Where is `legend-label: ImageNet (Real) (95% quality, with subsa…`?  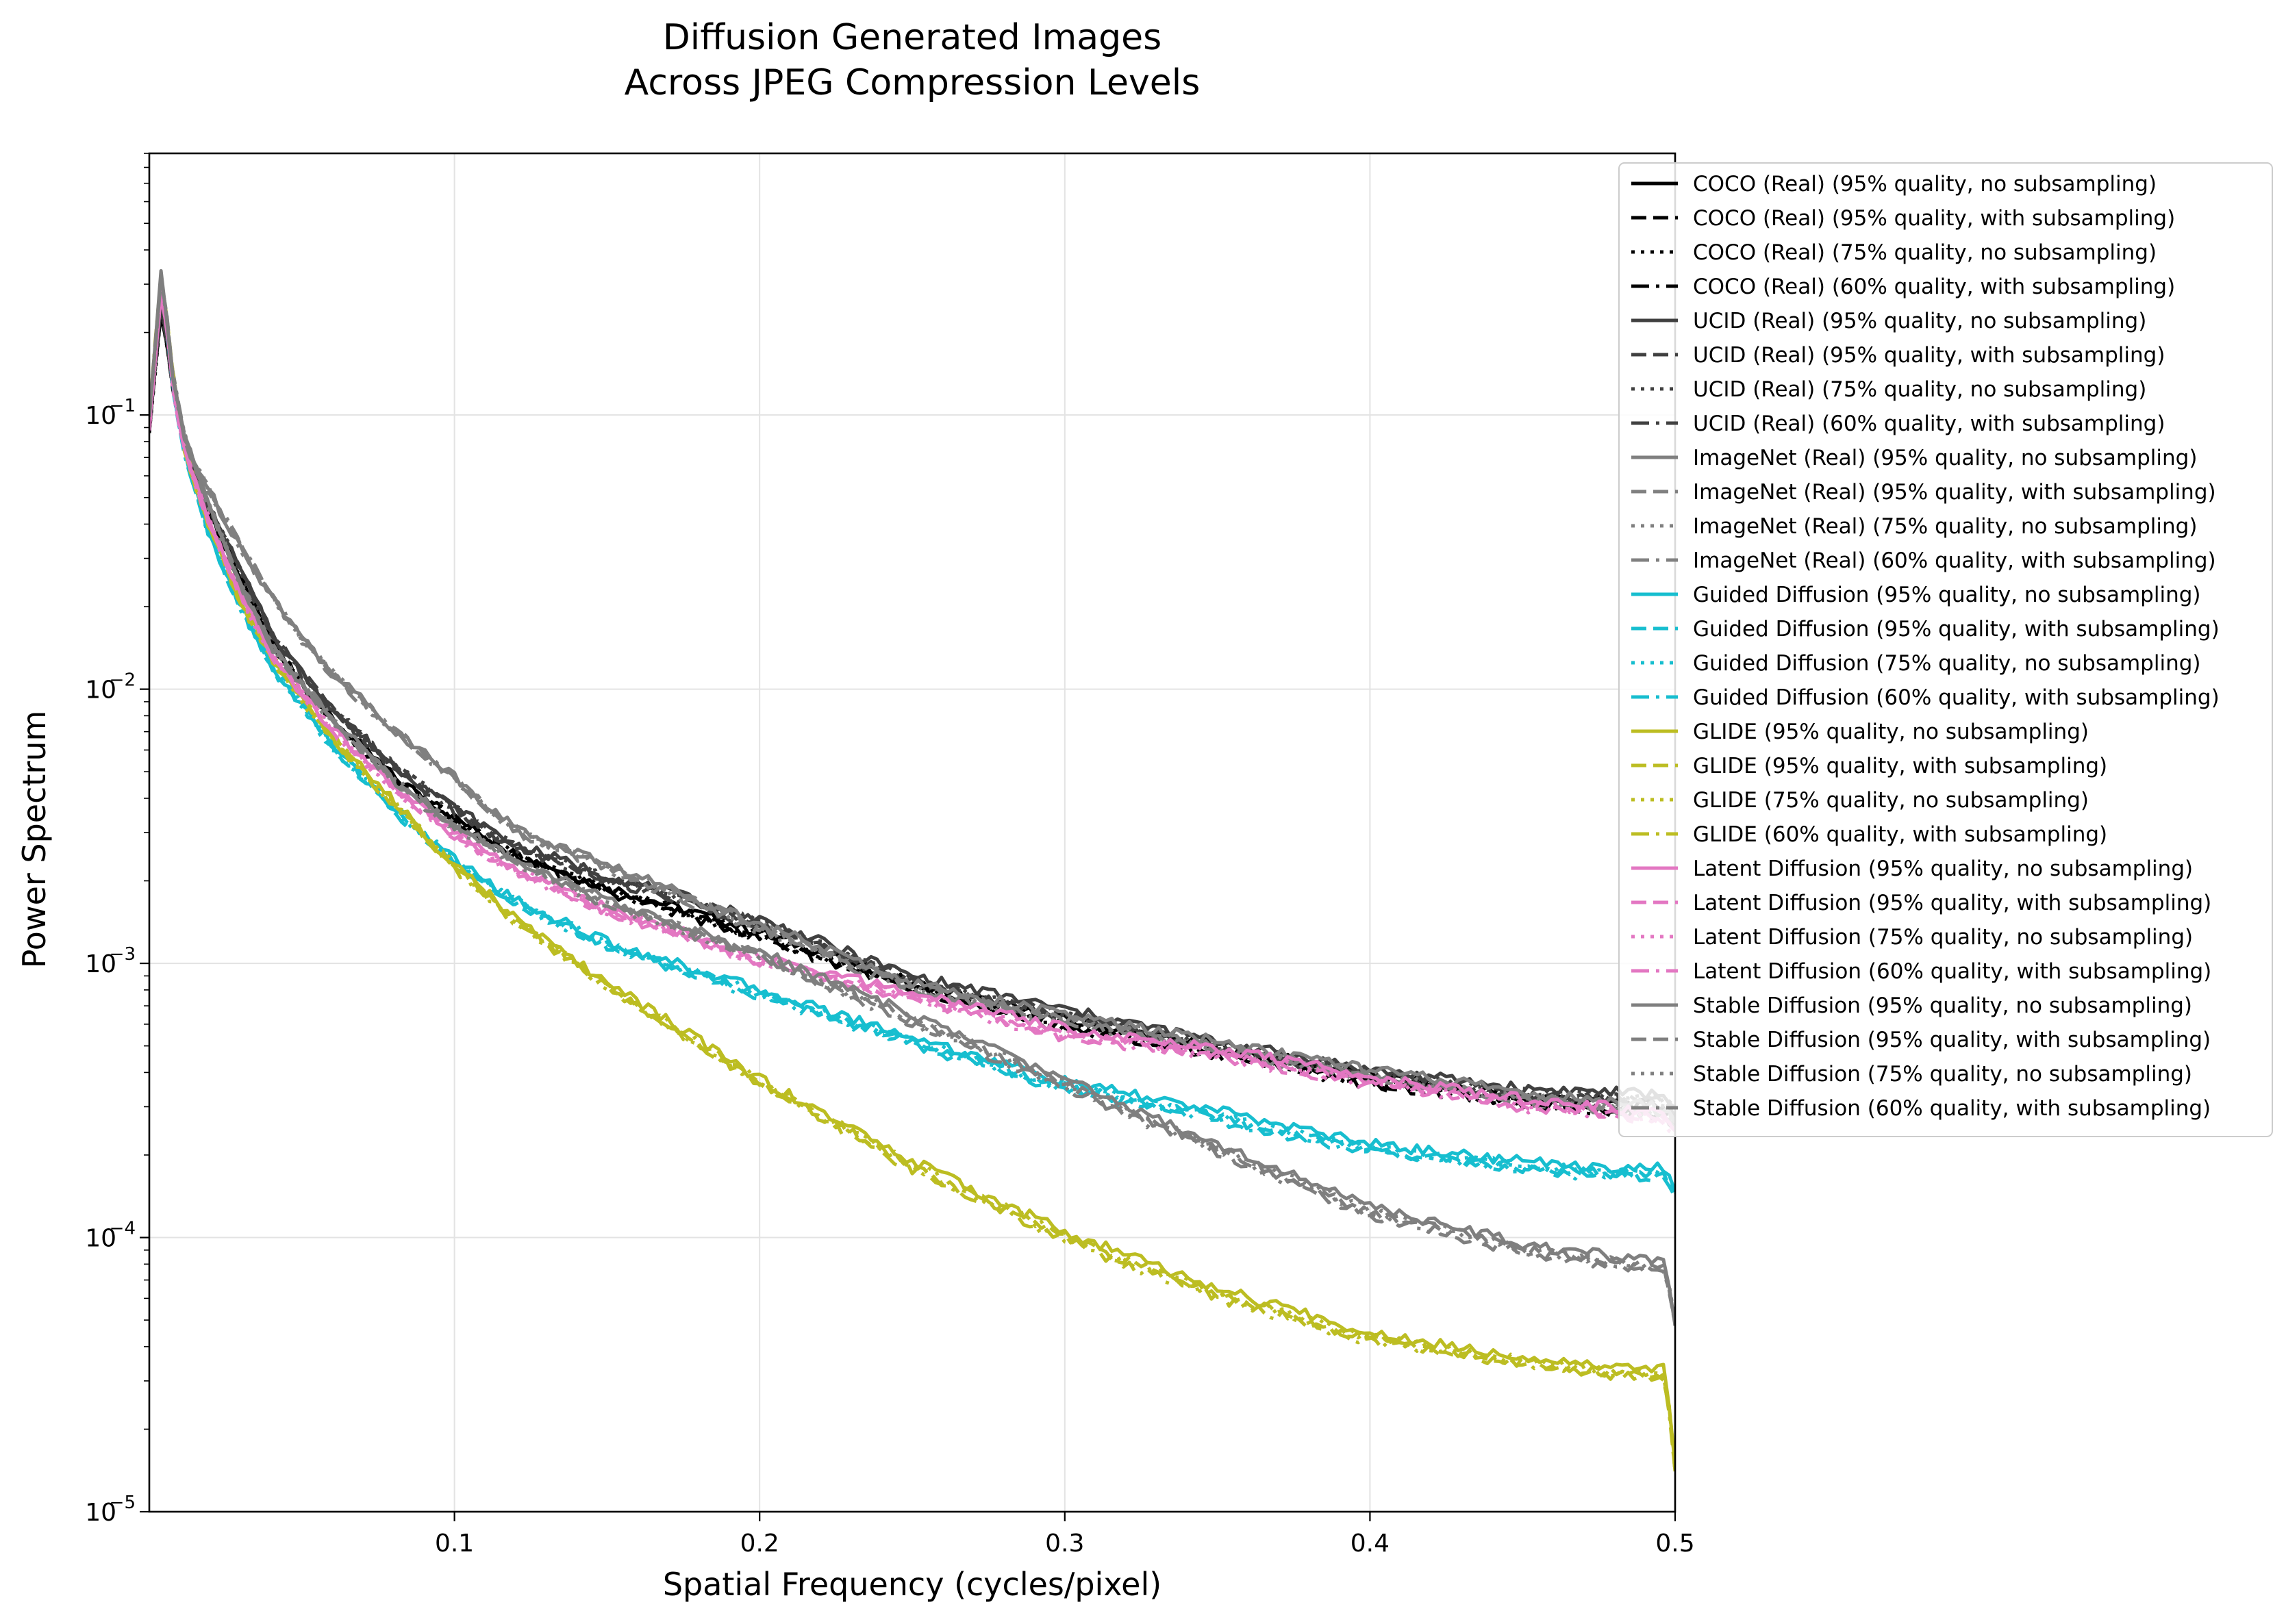
legend-label: ImageNet (Real) (95% quality, with subsa… is located at coordinates (1954, 493).